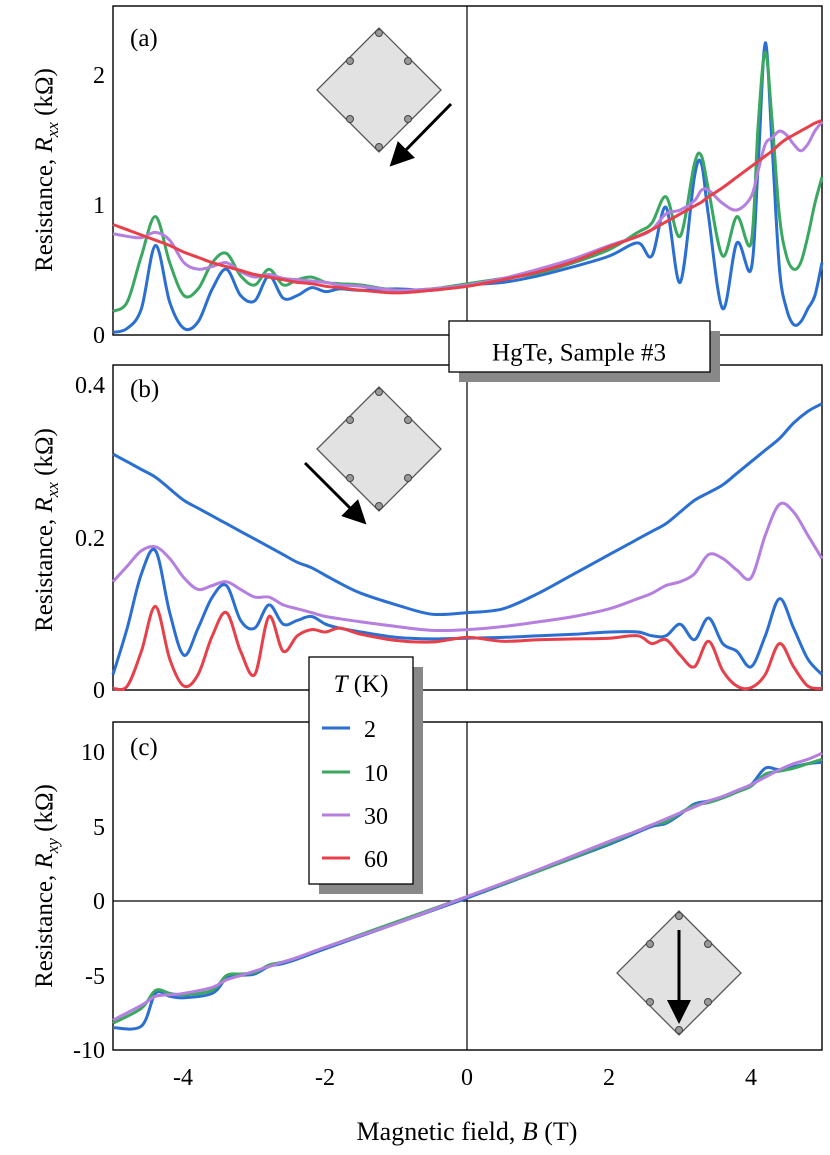 This screenshot has width=830, height=1155. What do you see at coordinates (751, 1078) in the screenshot?
I see `x-tick-label: 4` at bounding box center [751, 1078].